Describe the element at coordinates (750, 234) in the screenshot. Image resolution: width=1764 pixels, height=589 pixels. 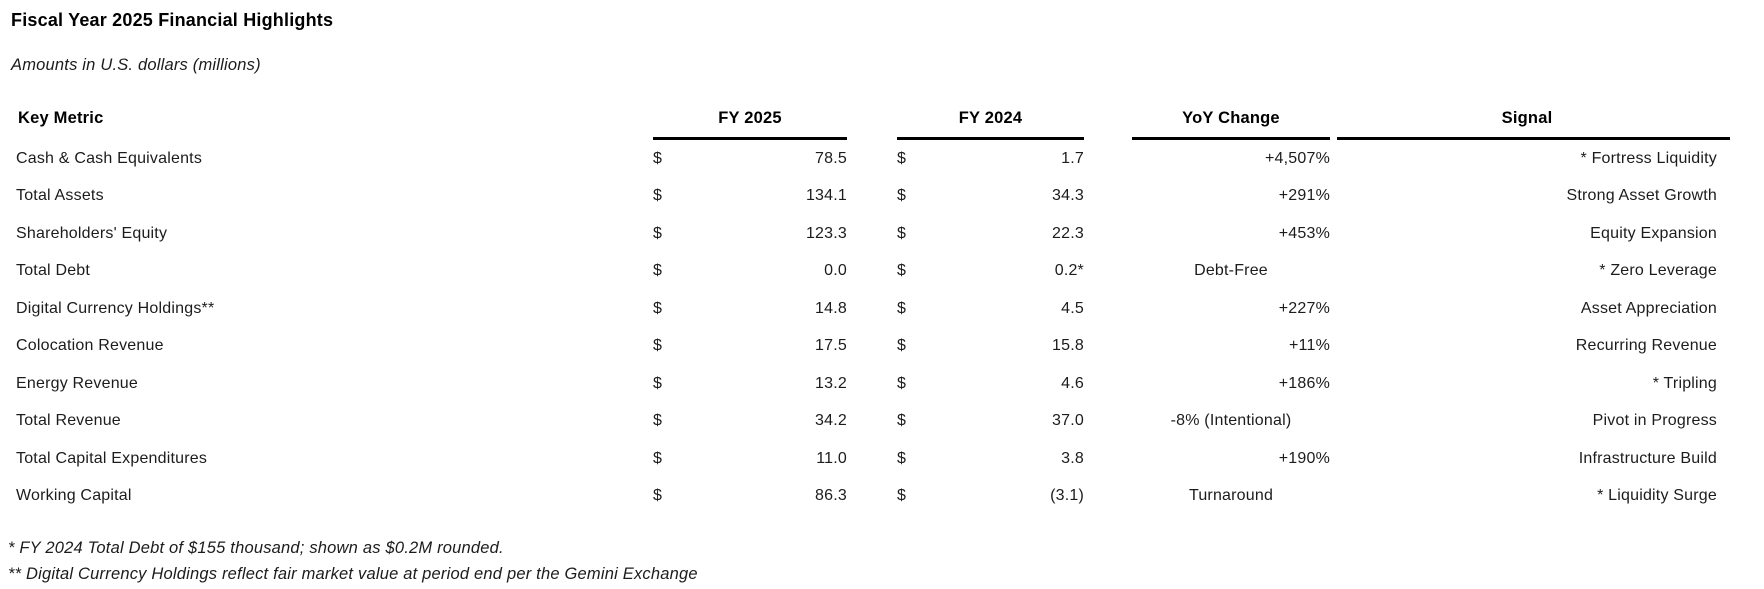
I see `fy2025-value-cell: $ 123.3` at that location.